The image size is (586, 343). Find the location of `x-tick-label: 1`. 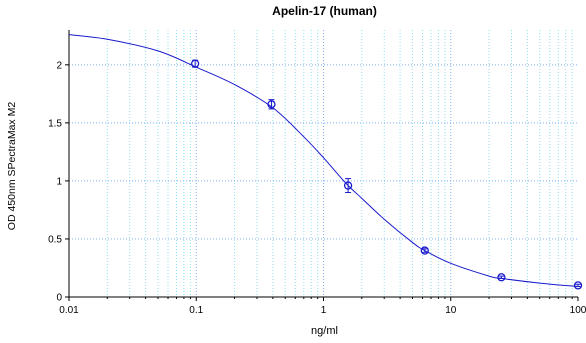

x-tick-label: 1 is located at coordinates (324, 310).